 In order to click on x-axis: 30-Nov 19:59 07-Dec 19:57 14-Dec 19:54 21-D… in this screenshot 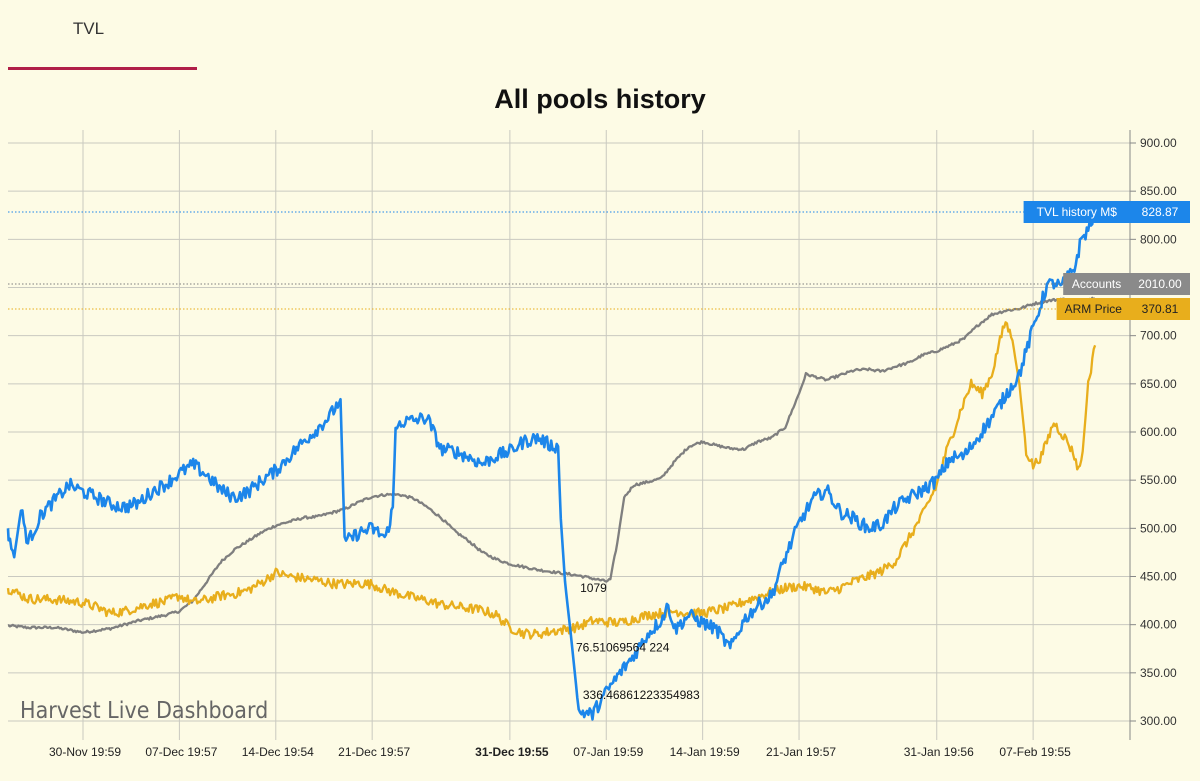, I will do `click(560, 752)`.